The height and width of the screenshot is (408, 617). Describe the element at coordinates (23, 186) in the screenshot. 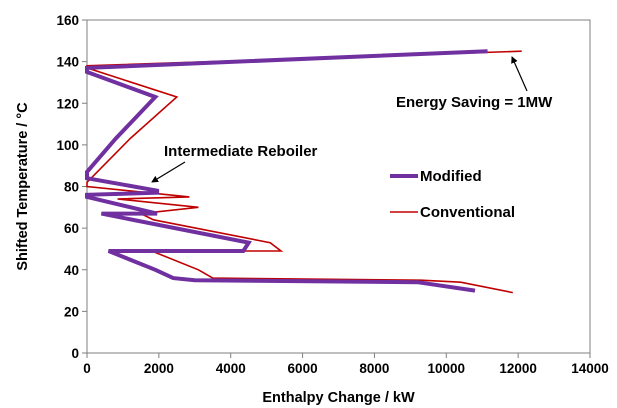

I see `y-axis-label: Shifted Temperature / °C` at that location.